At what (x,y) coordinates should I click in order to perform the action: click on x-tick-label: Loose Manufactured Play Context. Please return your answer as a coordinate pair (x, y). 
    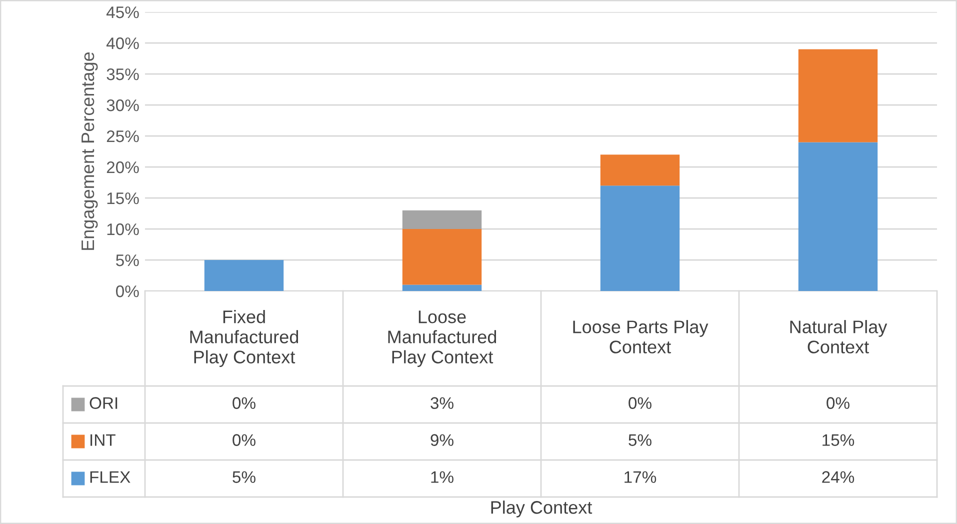
    Looking at the image, I should click on (442, 339).